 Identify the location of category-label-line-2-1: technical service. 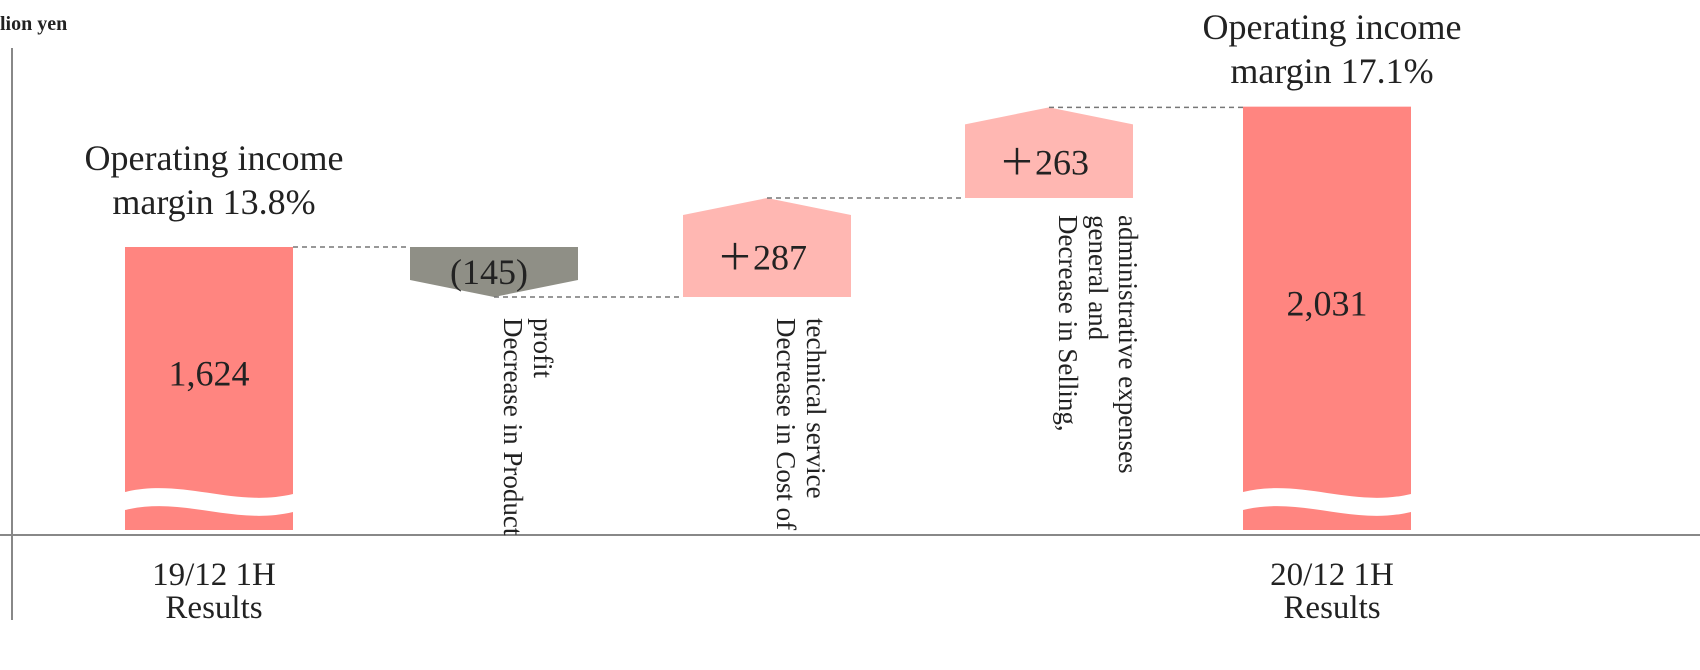
(816, 408).